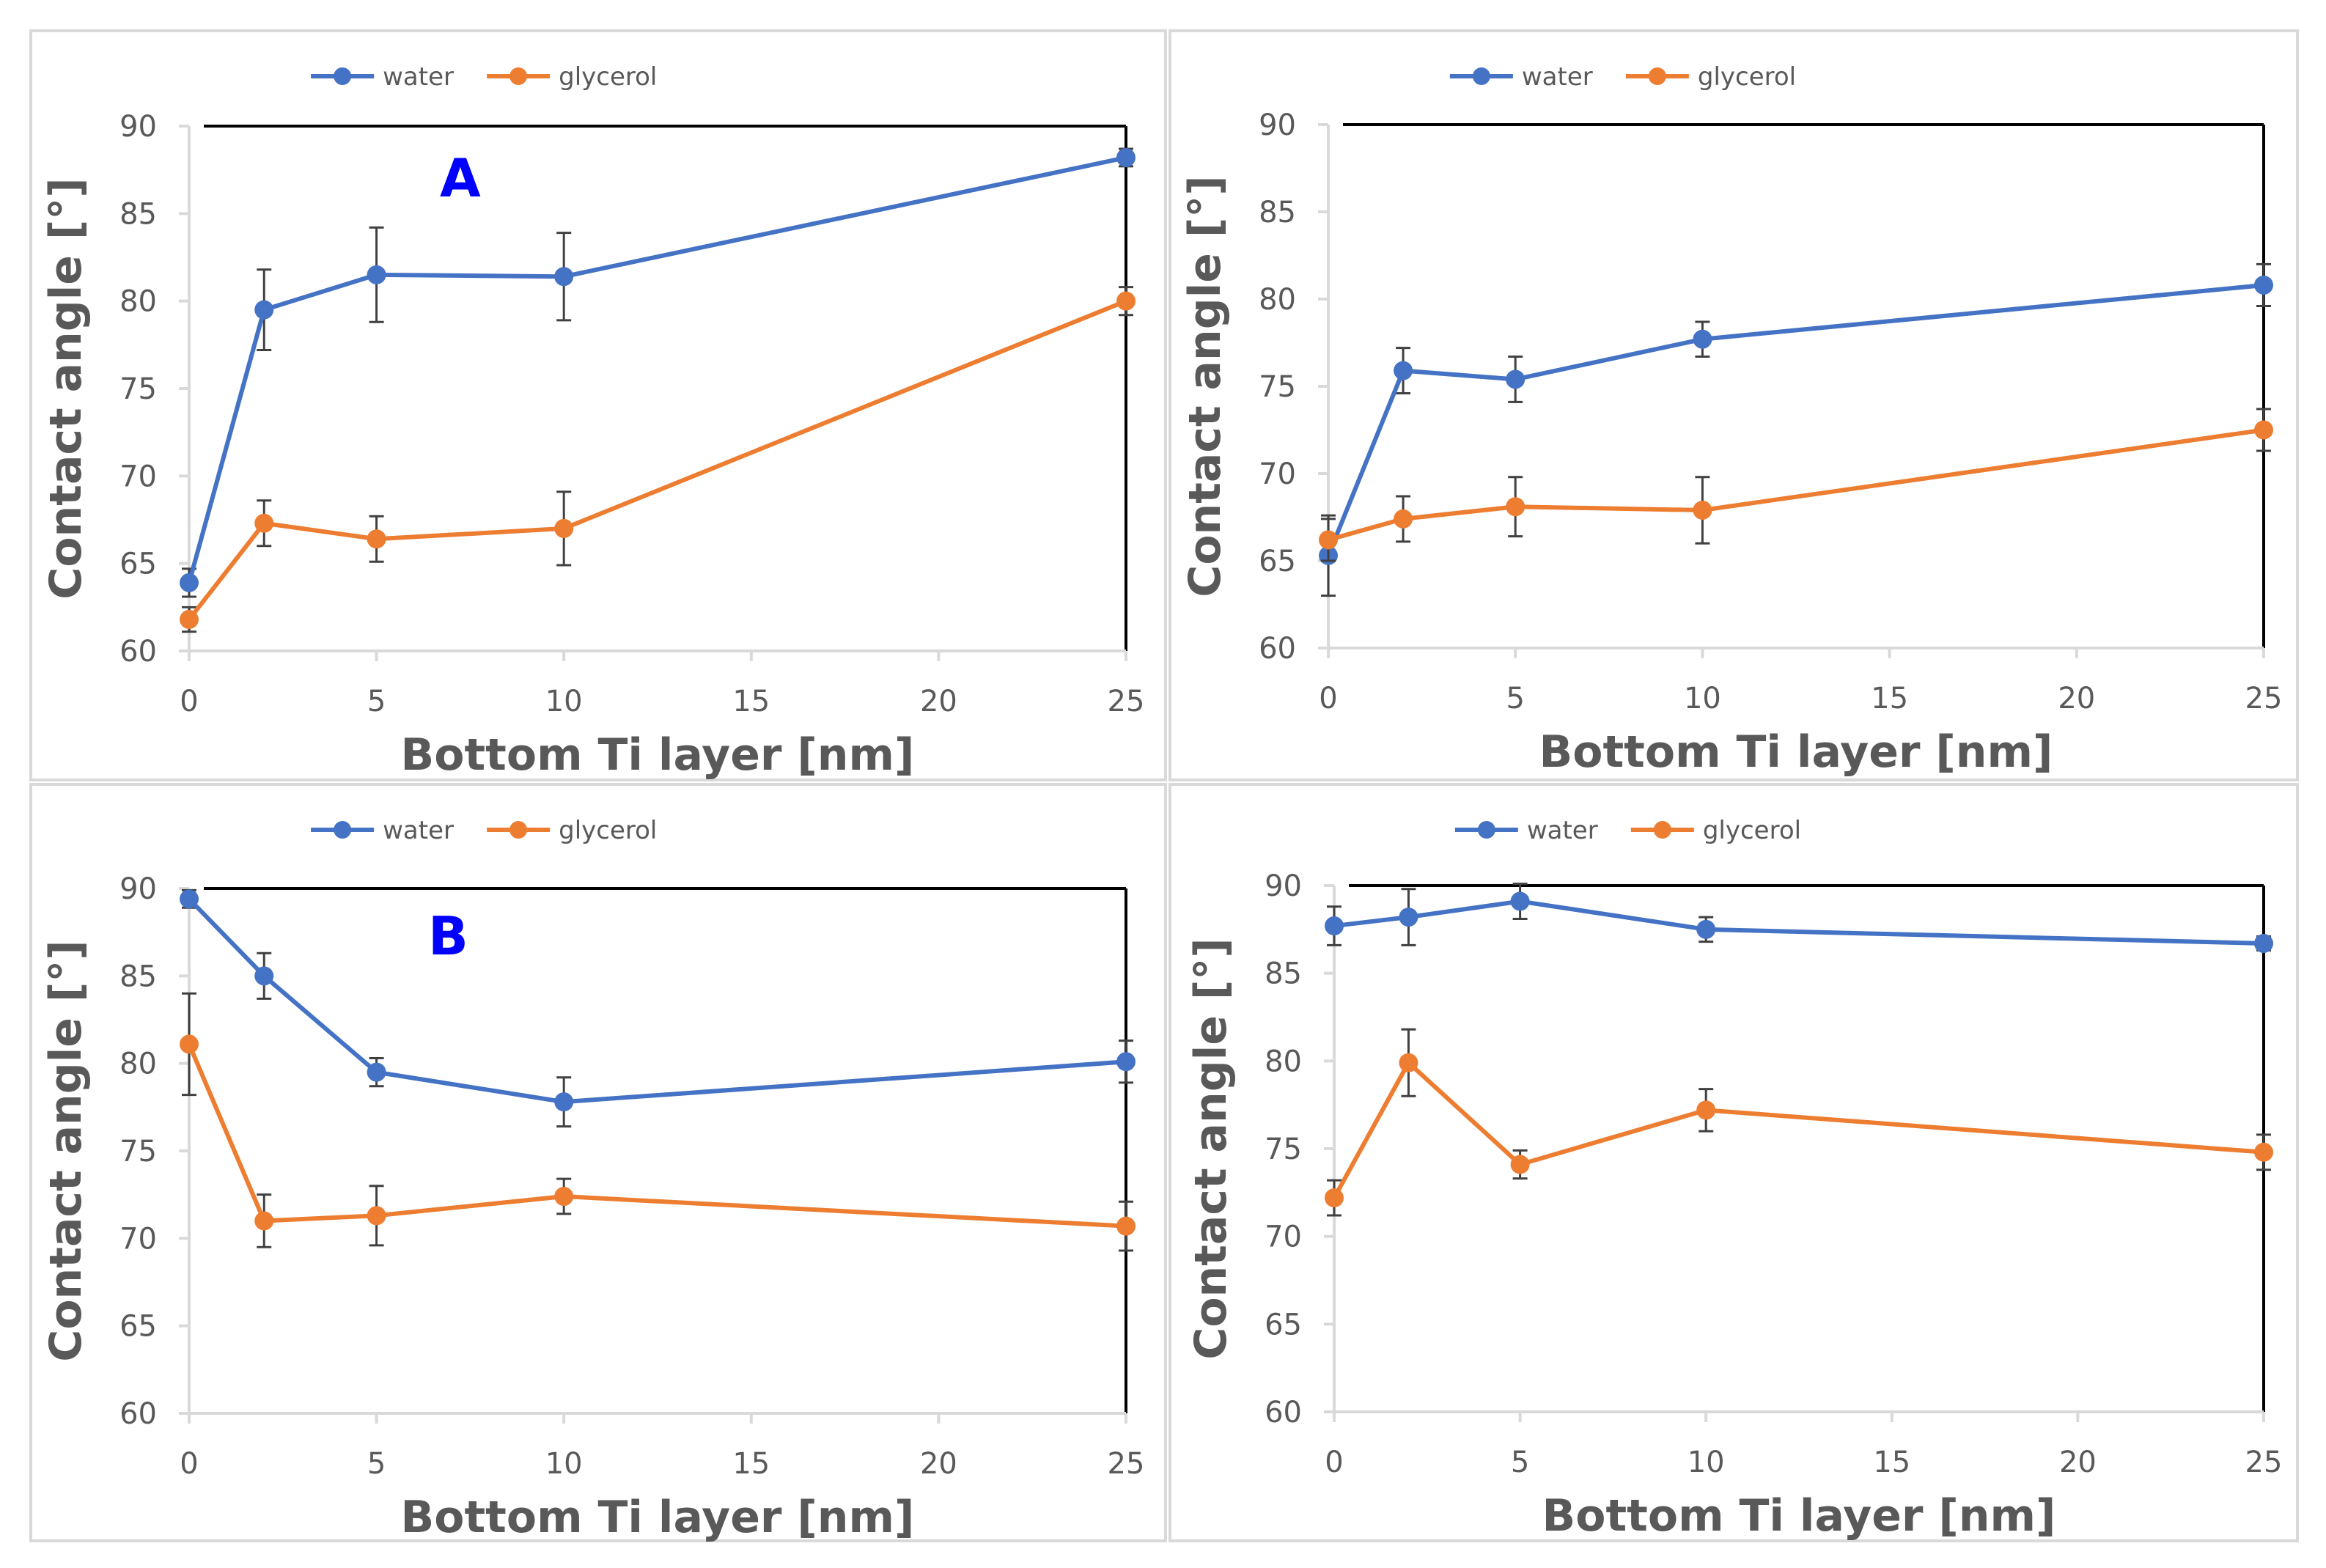 Image resolution: width=2326 pixels, height=1568 pixels. I want to click on legend-label-water: water, so click(418, 831).